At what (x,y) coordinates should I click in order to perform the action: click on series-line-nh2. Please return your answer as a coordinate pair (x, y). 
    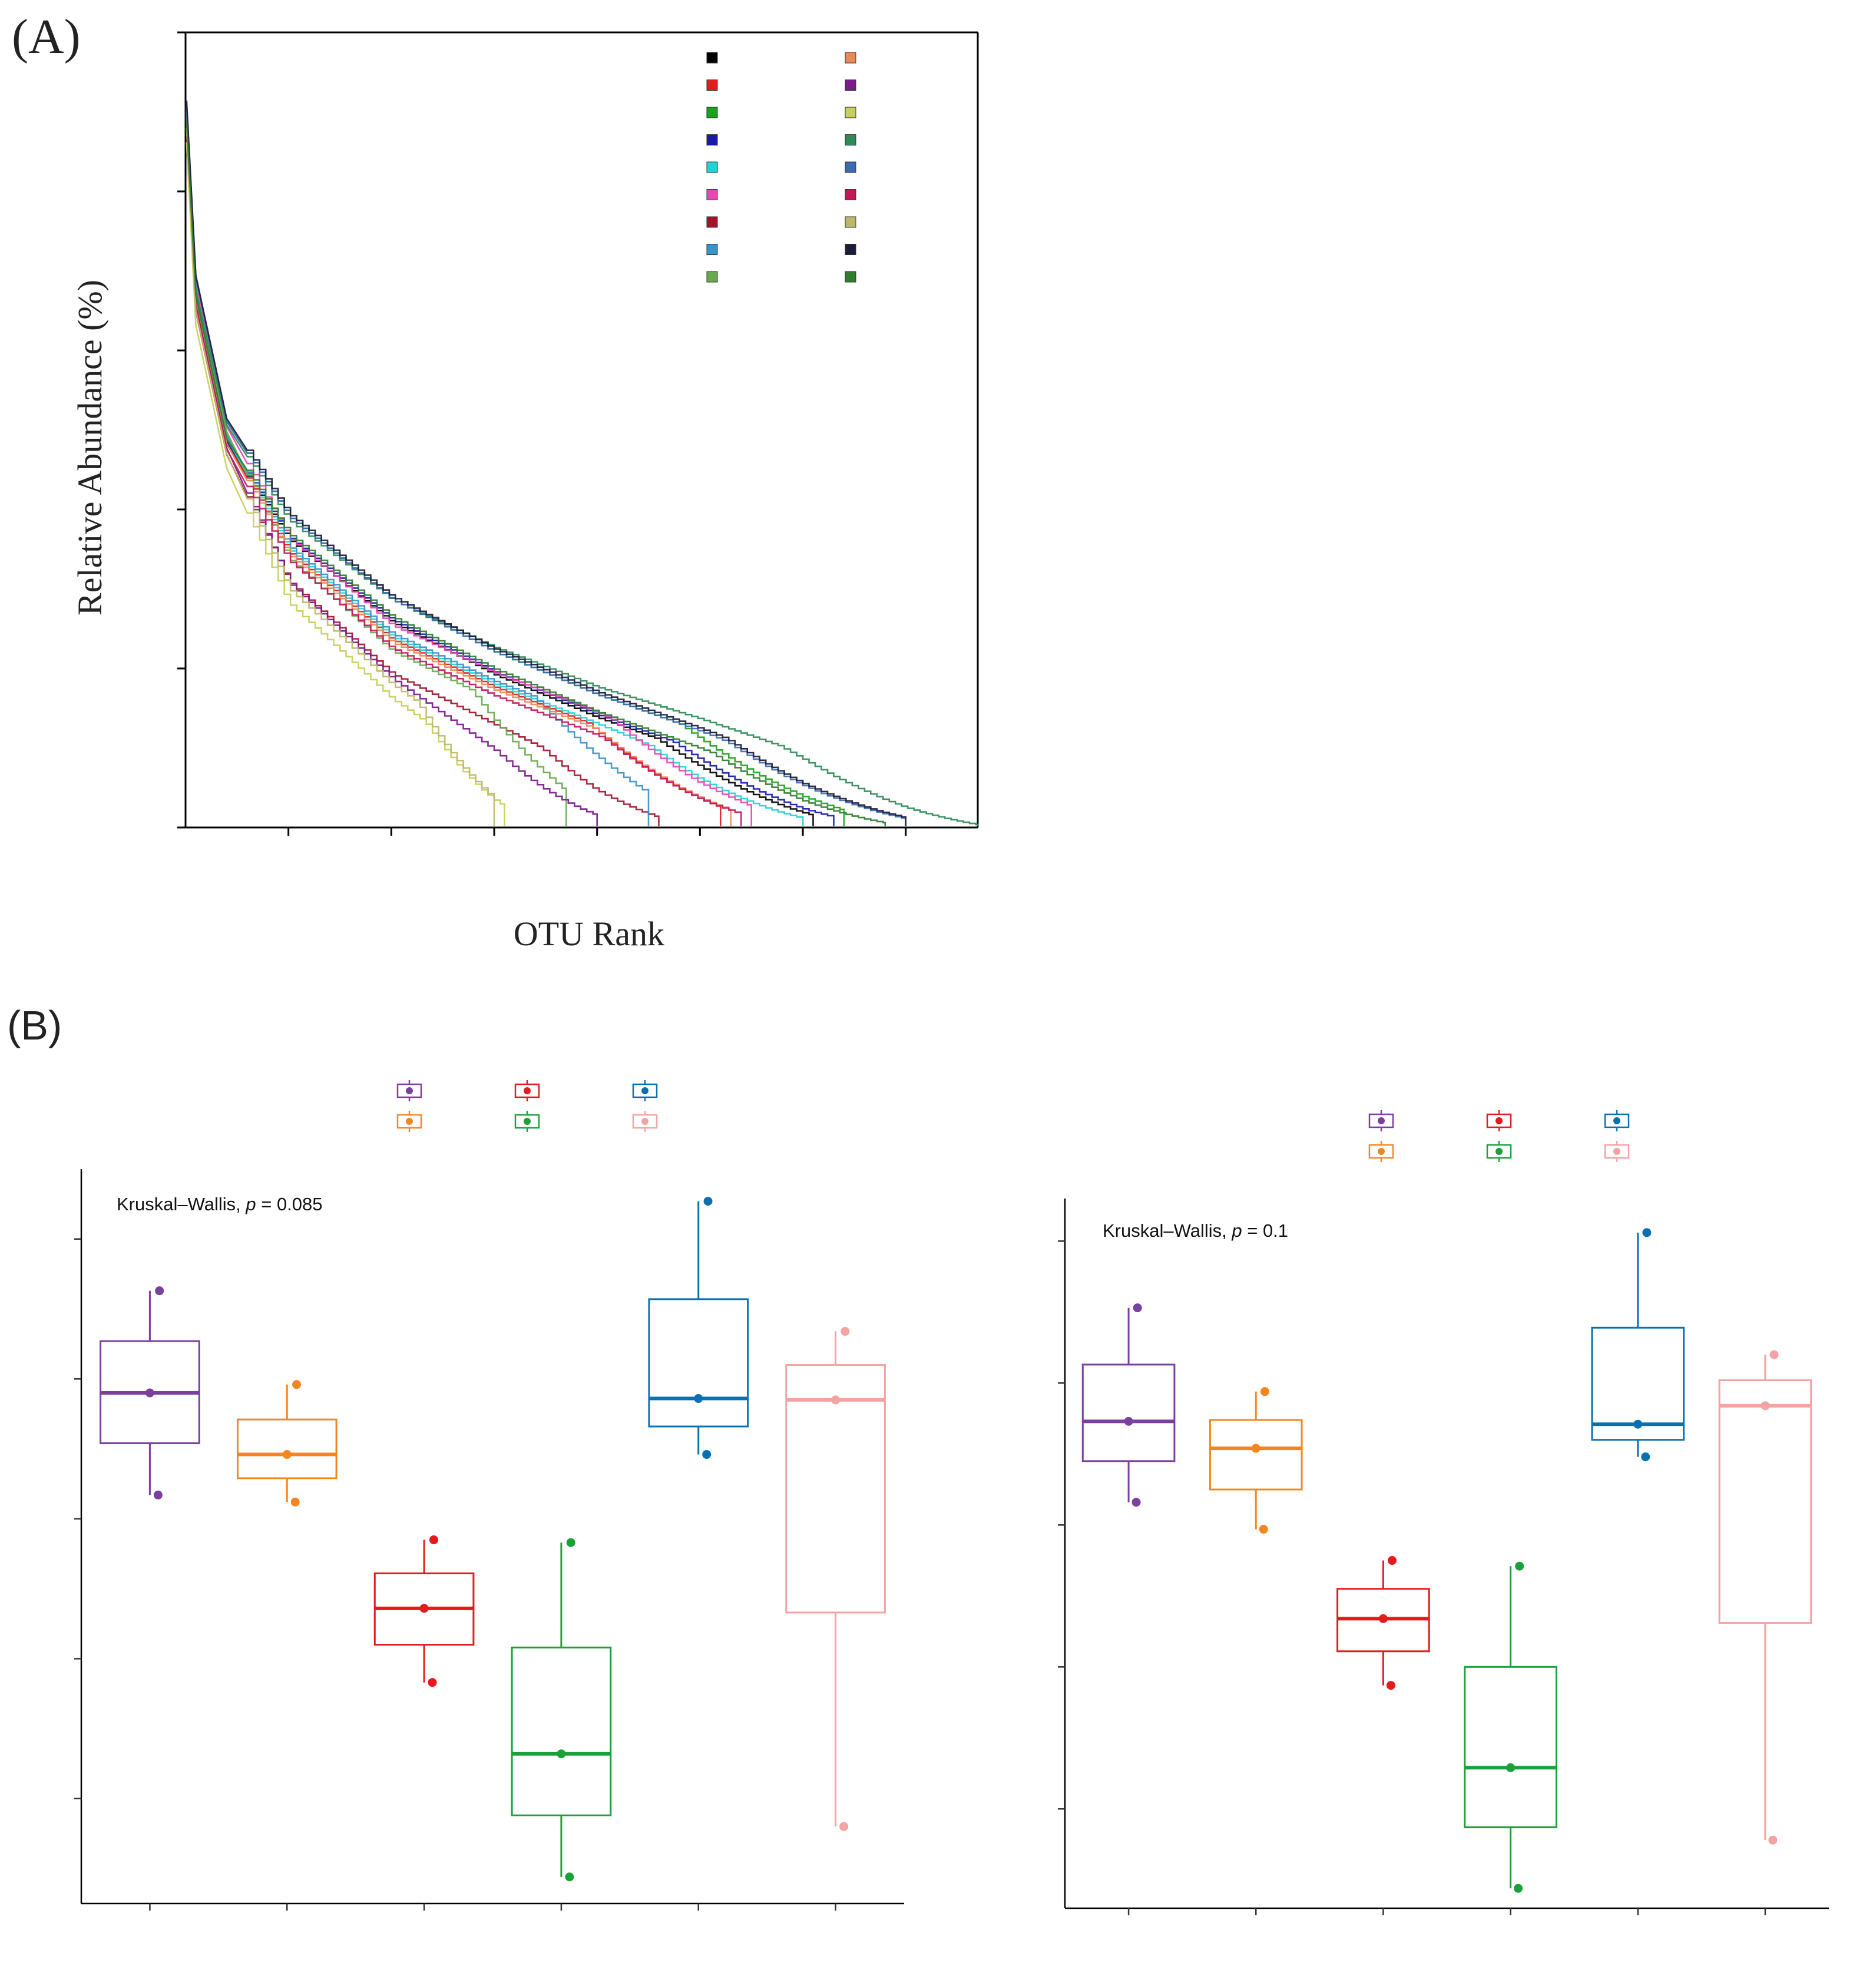
    Looking at the image, I should click on (546, 464).